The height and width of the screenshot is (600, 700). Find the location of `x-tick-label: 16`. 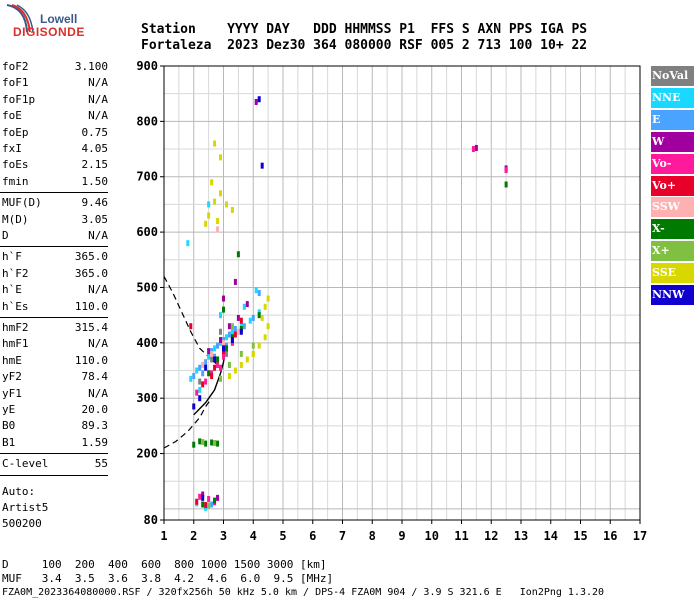

x-tick-label: 16 is located at coordinates (610, 536).